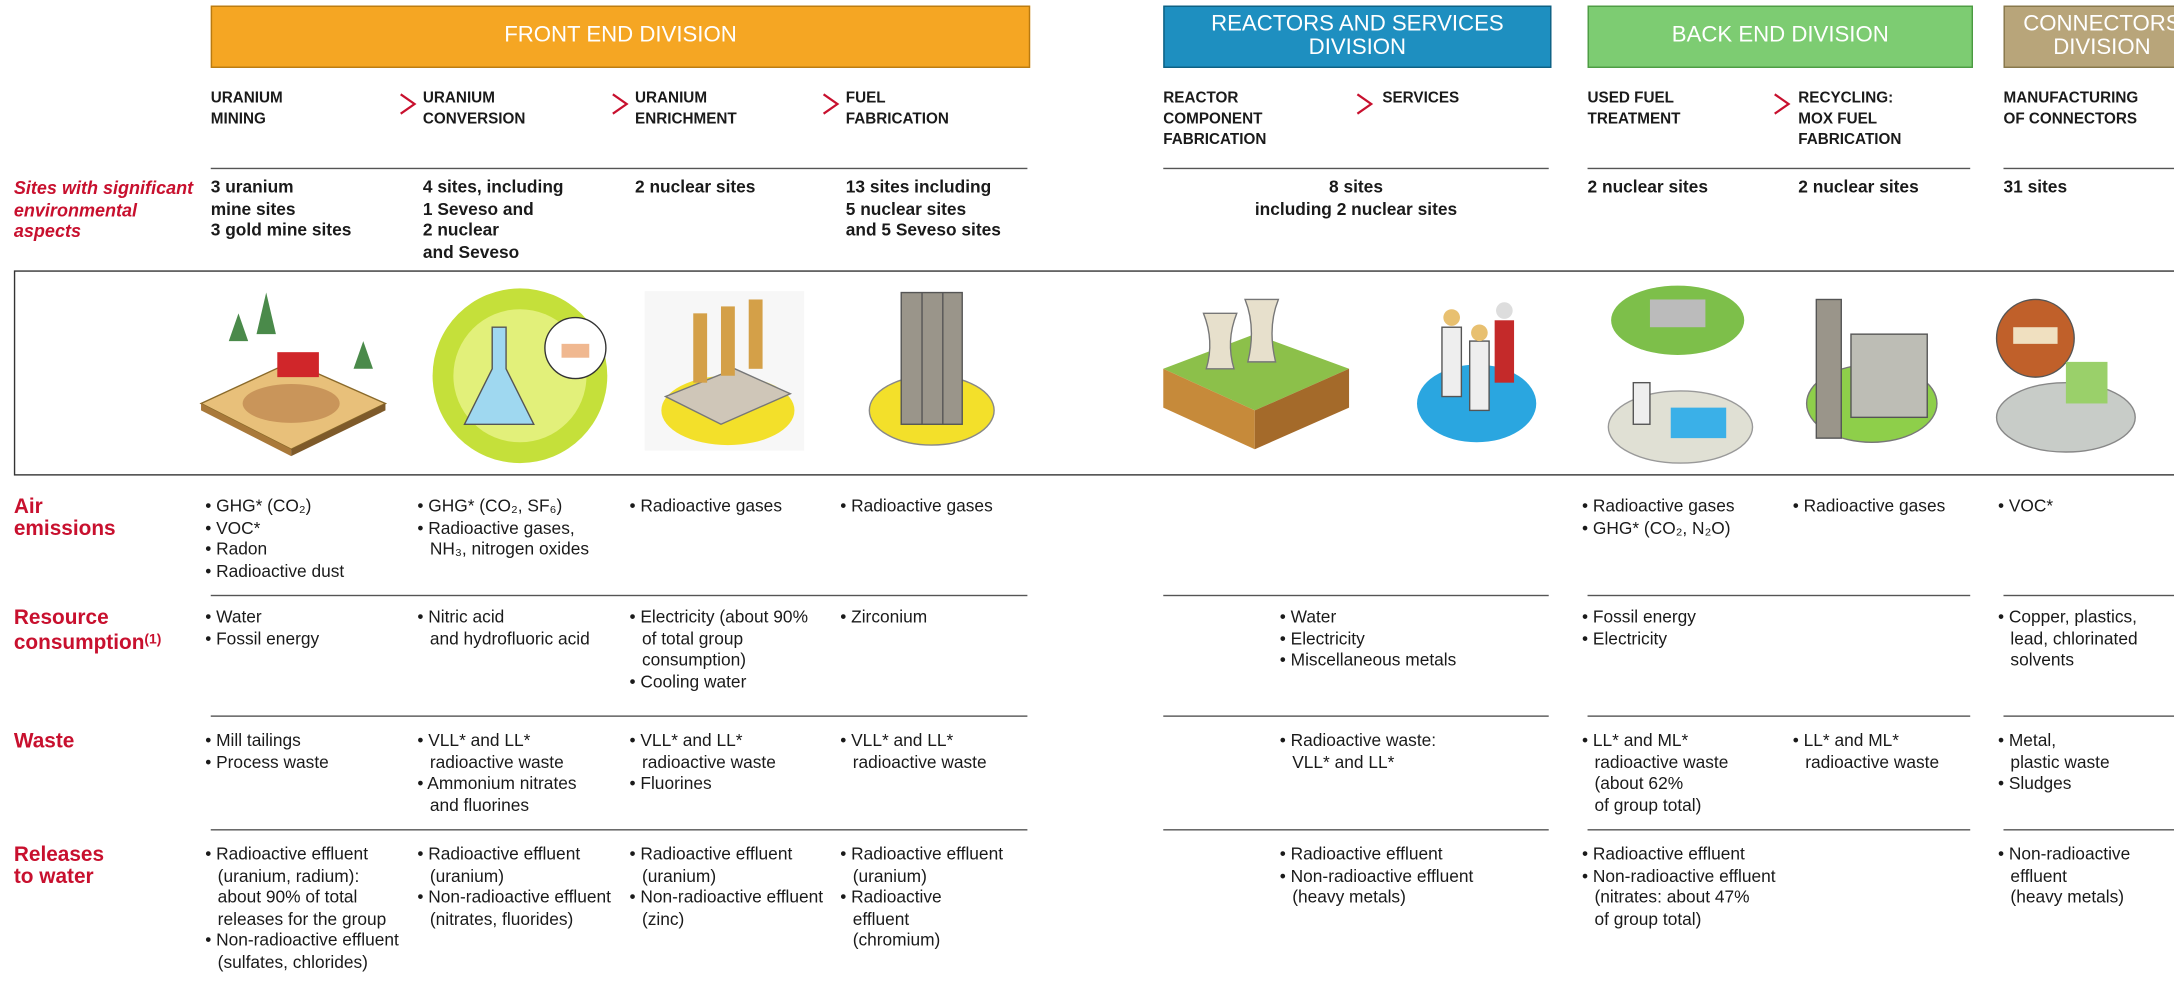  I want to click on conversion-icon, so click(520, 376).